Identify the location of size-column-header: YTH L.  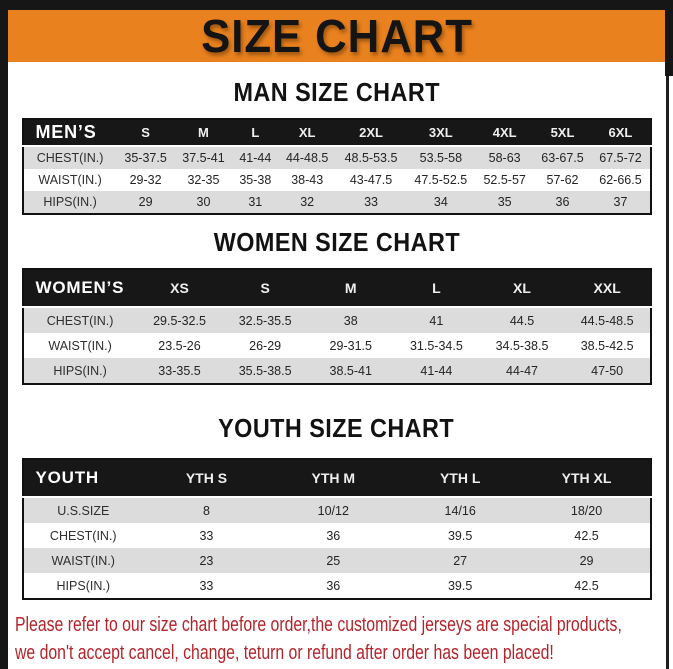
(460, 478).